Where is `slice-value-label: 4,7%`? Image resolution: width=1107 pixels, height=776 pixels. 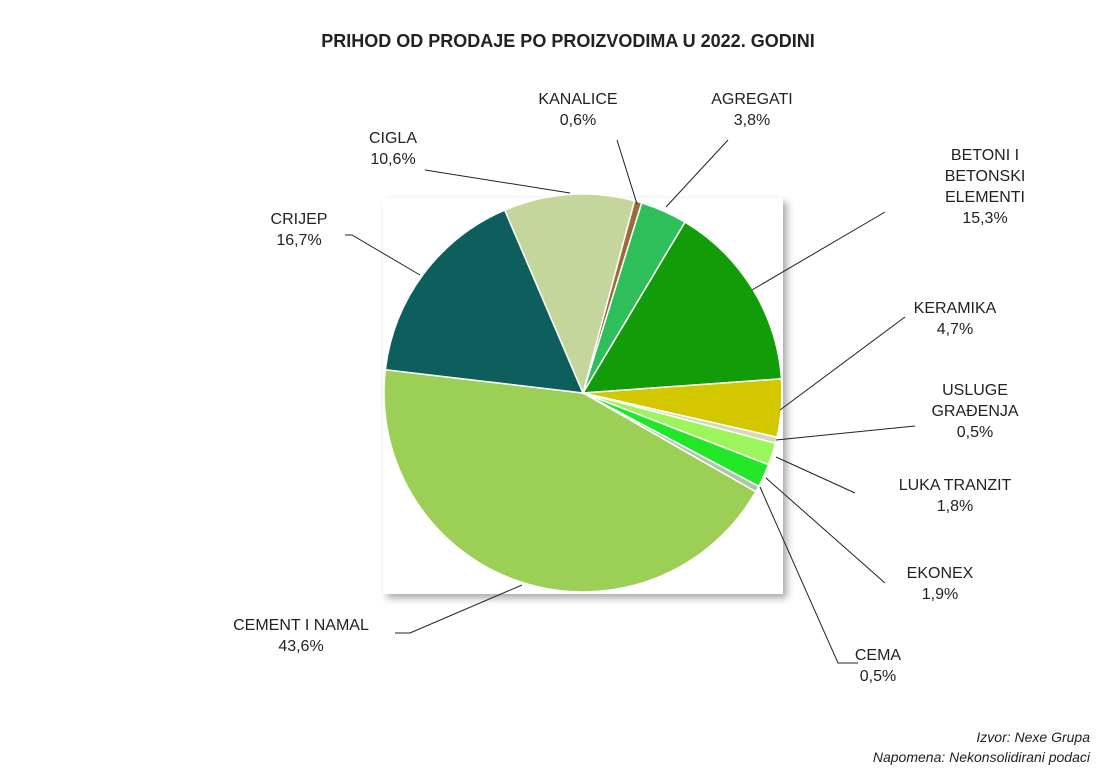 slice-value-label: 4,7% is located at coordinates (955, 329).